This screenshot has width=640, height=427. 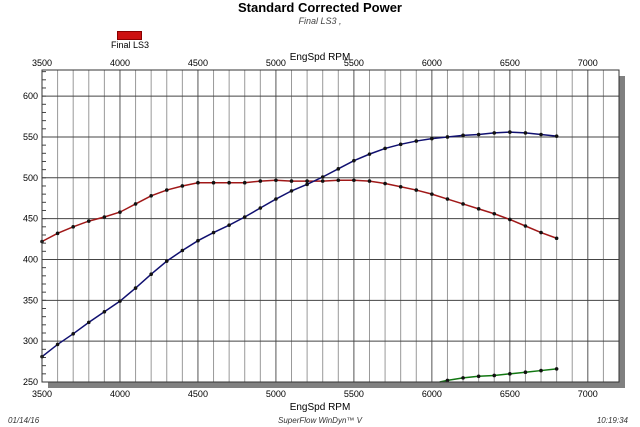 I want to click on legend-label-final-ls3: Final LS3, so click(x=130, y=45).